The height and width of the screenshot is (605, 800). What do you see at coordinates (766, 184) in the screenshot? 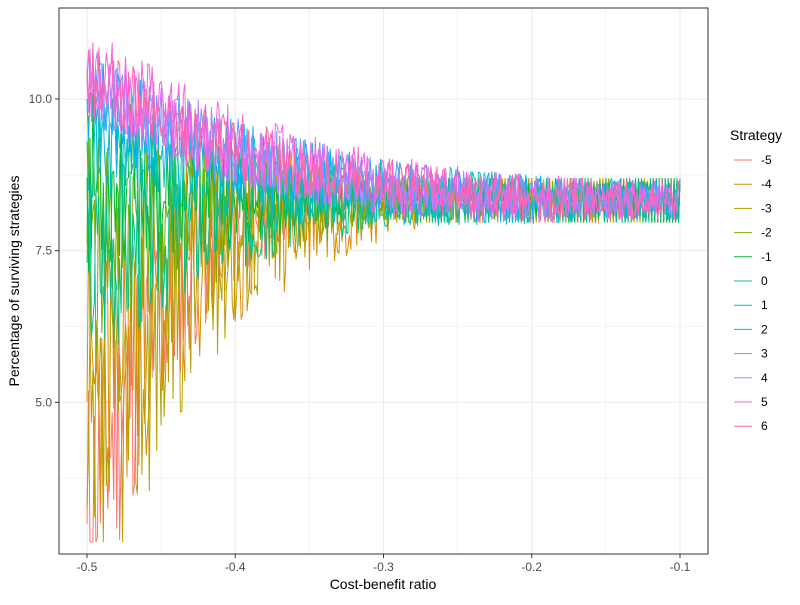
I see `legend-label--4: -4` at bounding box center [766, 184].